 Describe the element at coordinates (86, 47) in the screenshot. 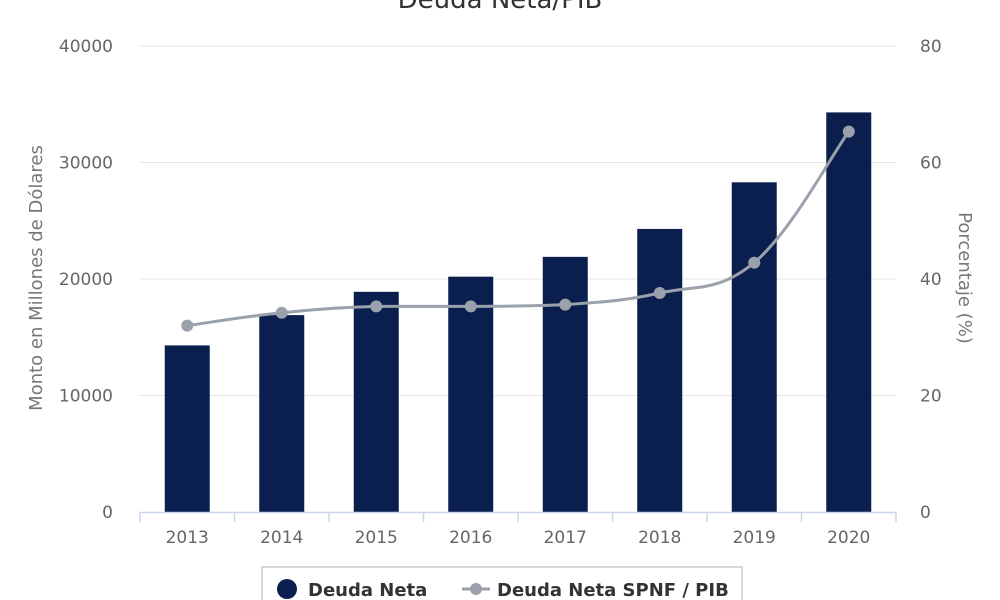

I see `y-left-tick-label: 40000` at that location.